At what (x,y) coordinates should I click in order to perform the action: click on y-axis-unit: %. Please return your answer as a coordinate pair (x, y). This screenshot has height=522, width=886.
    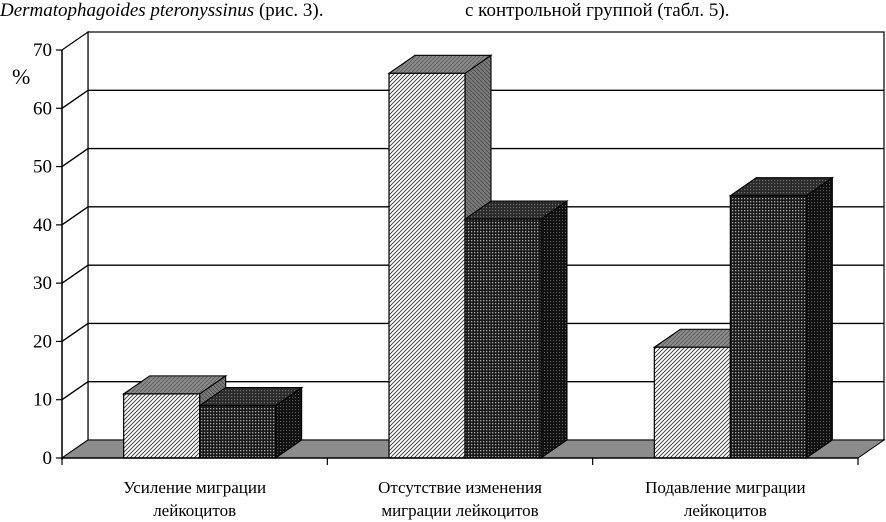
    Looking at the image, I should click on (21, 76).